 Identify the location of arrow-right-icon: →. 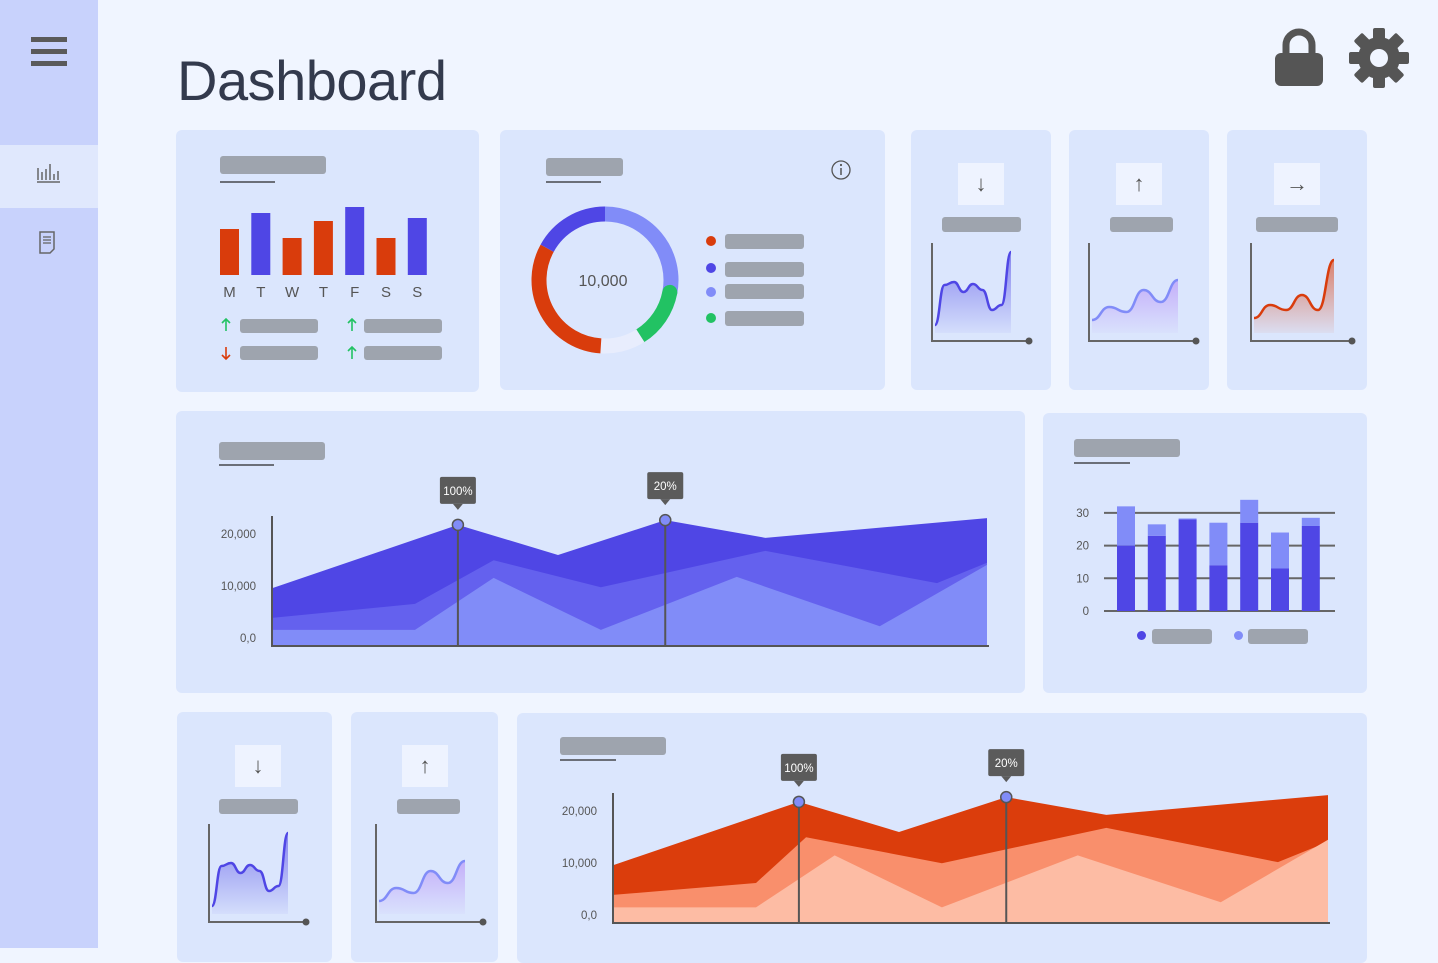
(1297, 184).